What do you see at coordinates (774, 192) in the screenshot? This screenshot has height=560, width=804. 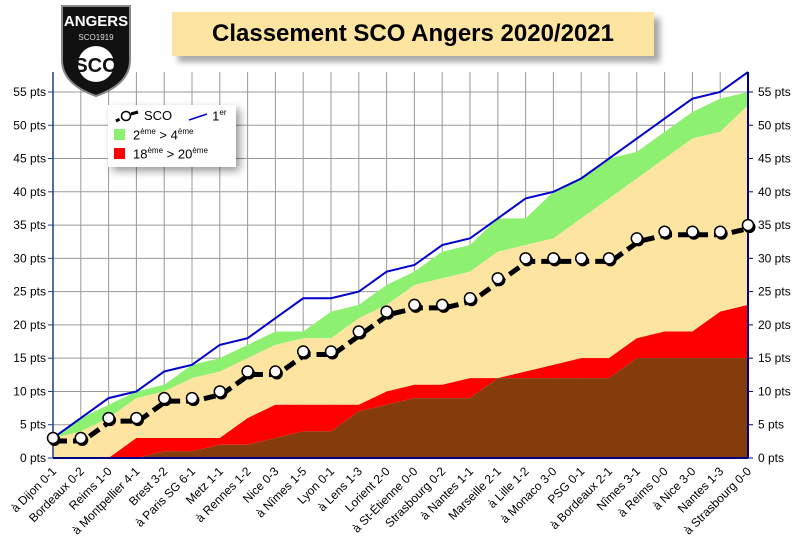 I see `y-tick-label-right: 40 pts` at bounding box center [774, 192].